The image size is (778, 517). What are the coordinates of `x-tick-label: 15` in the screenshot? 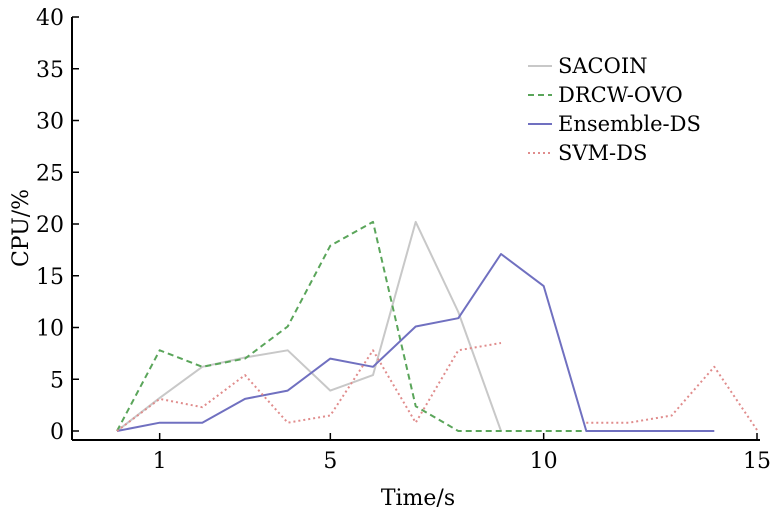 It's located at (757, 461).